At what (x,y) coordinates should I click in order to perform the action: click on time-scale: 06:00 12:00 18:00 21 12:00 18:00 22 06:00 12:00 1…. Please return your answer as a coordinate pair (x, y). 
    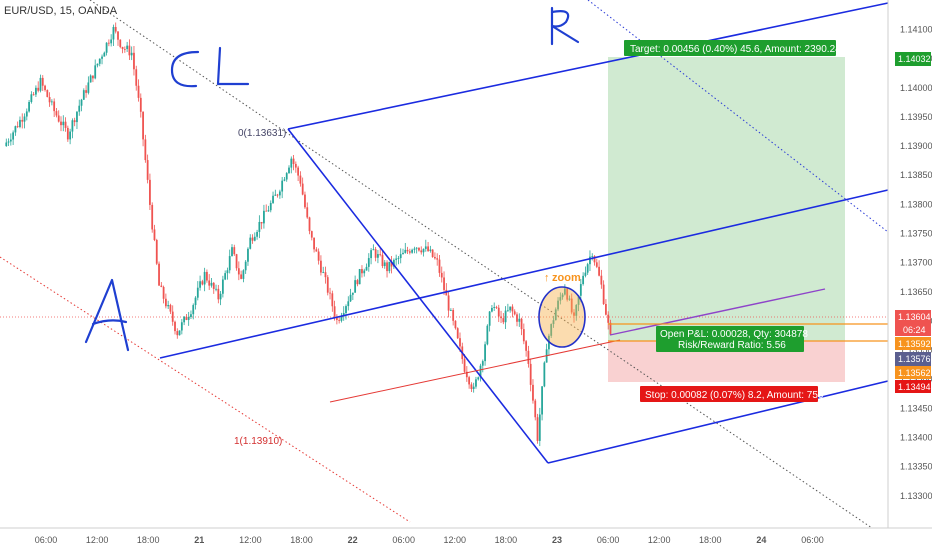
    Looking at the image, I should click on (429, 540).